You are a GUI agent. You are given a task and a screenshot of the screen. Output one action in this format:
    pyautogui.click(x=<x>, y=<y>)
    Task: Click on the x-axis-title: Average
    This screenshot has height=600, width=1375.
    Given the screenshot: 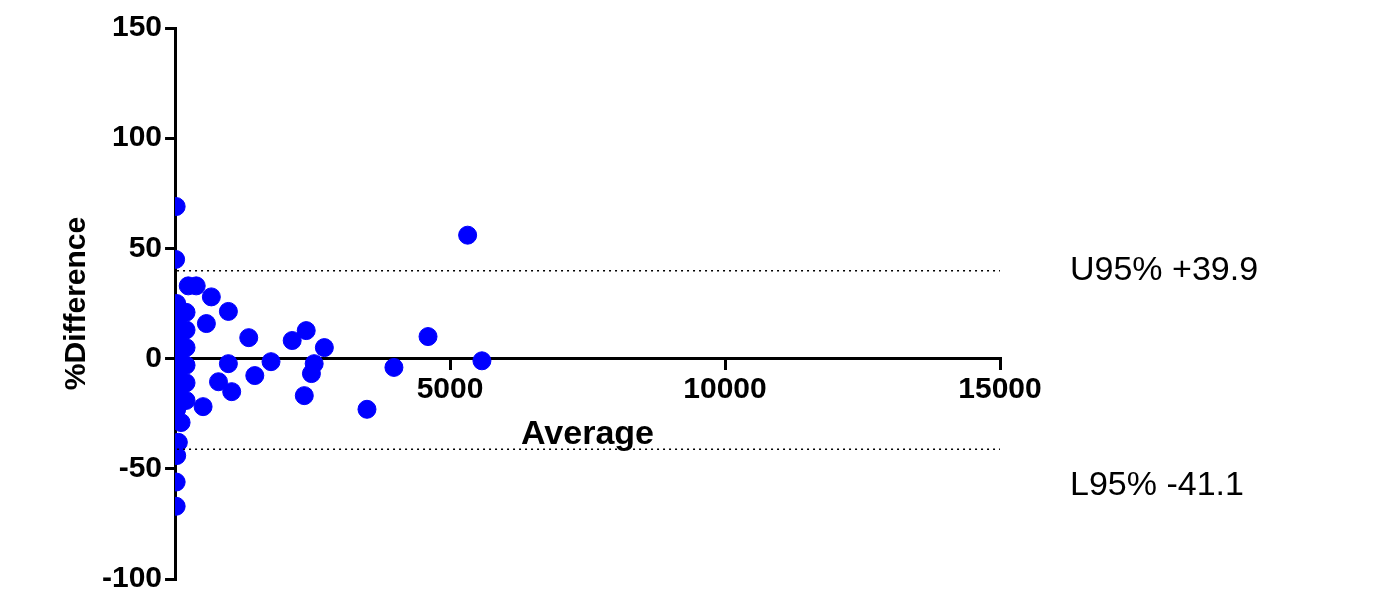 What is the action you would take?
    pyautogui.click(x=587, y=432)
    